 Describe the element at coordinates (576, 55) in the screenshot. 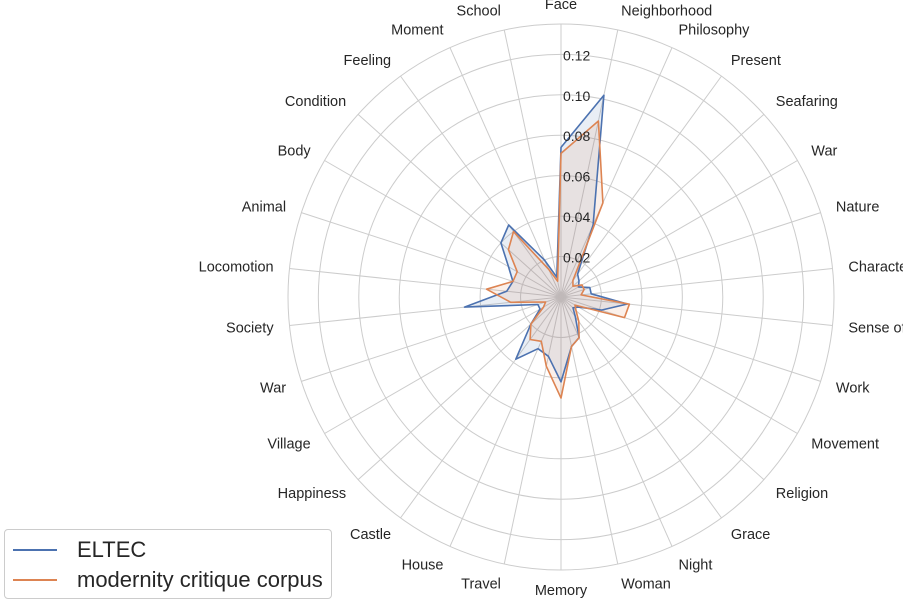

I see `radial-tick-label: 0.12` at that location.